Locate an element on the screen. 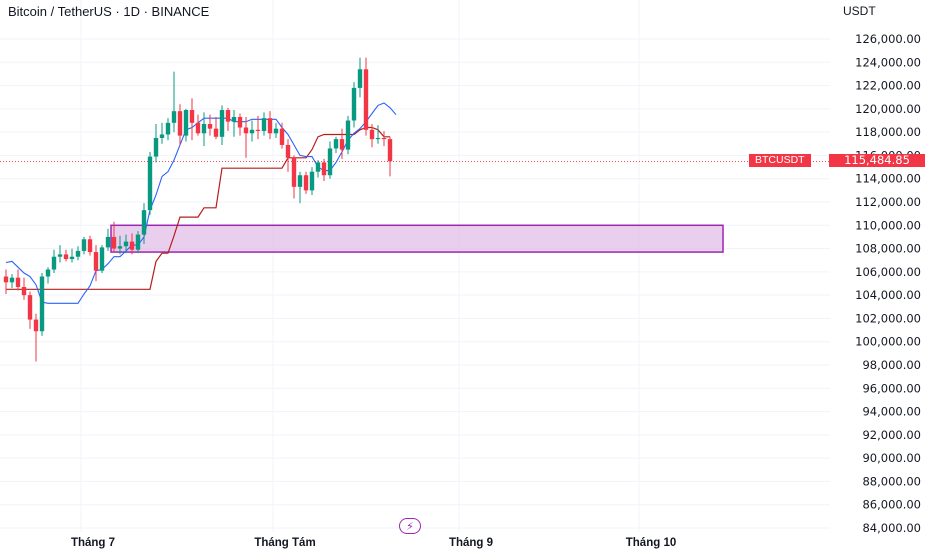 The width and height of the screenshot is (932, 550). lightning-icon: ⚡ is located at coordinates (410, 526).